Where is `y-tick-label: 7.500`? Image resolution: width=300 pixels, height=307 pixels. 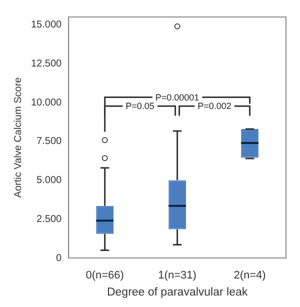
y-tick-label: 7.500 is located at coordinates (49, 142).